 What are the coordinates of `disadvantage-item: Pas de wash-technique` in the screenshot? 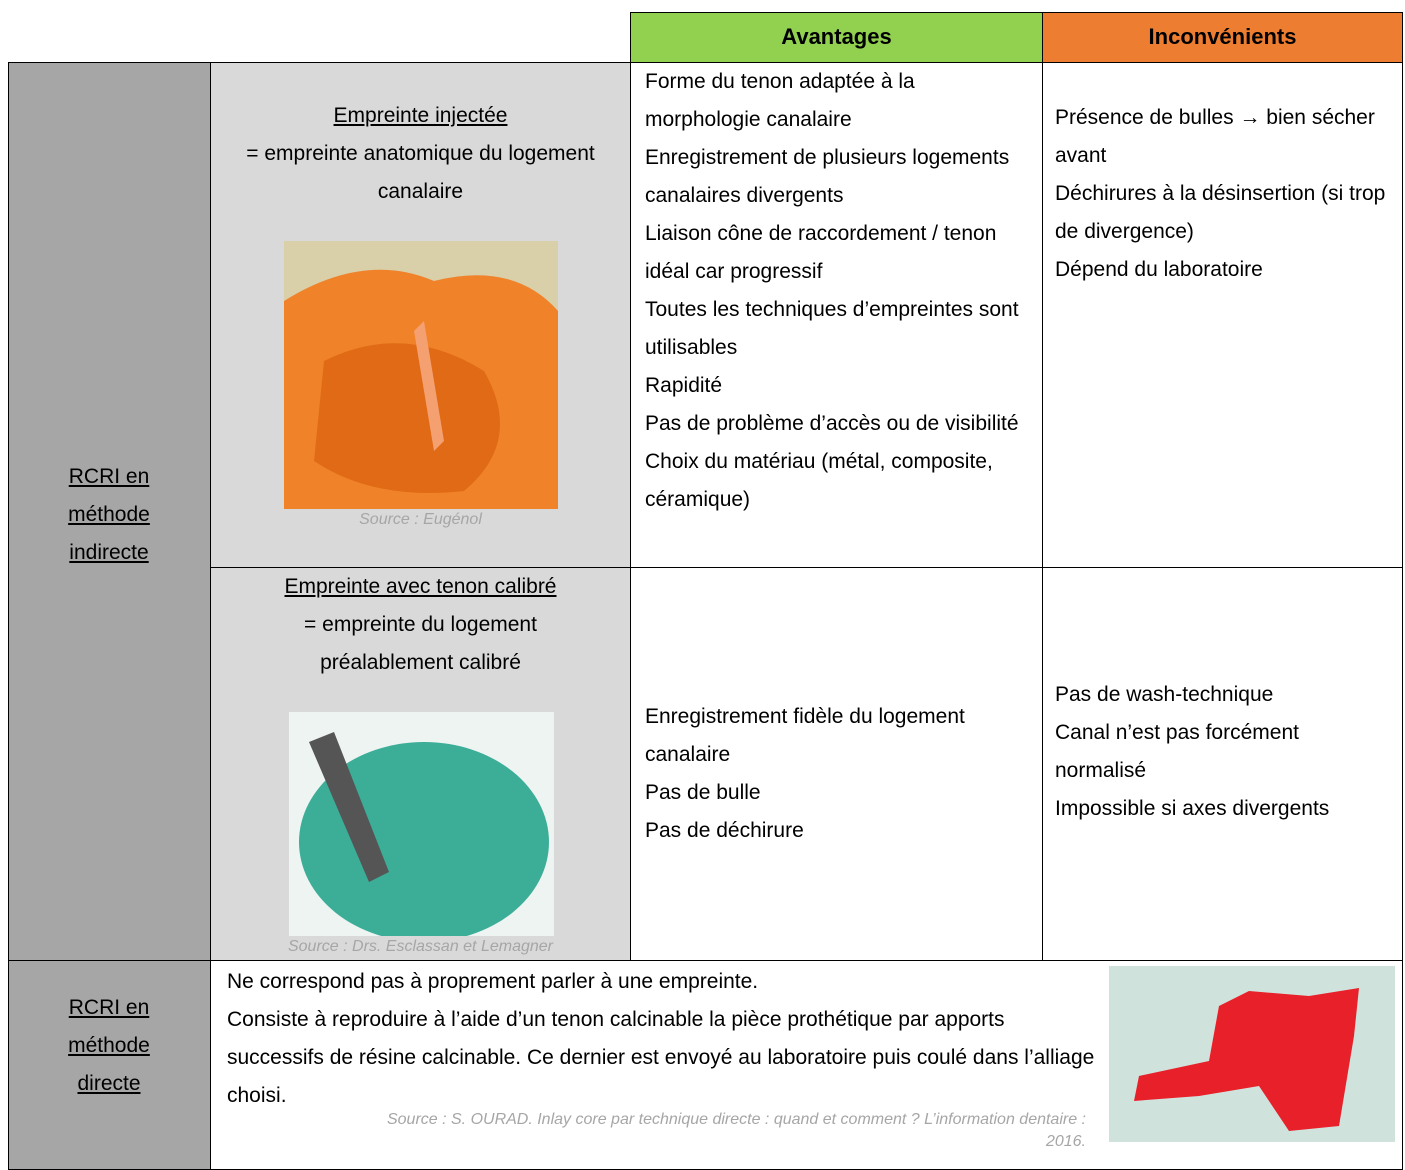 It's located at (1164, 694).